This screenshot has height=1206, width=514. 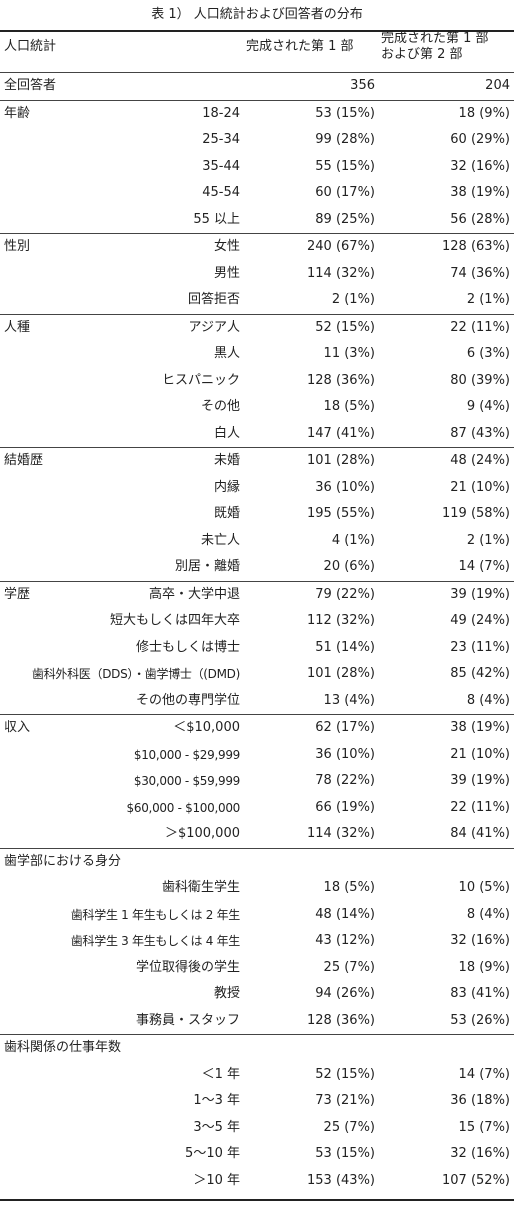 What do you see at coordinates (226, 993) in the screenshot?
I see `row-subcategory: 教授` at bounding box center [226, 993].